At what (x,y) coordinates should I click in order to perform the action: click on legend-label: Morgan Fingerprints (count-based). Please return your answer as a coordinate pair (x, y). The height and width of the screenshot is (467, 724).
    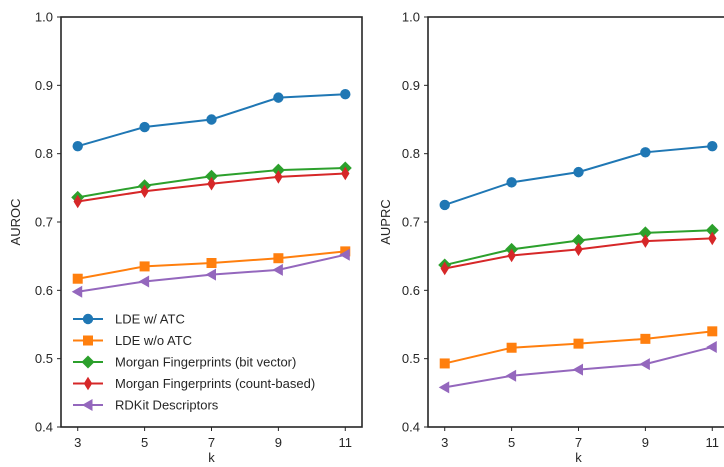
    Looking at the image, I should click on (215, 383).